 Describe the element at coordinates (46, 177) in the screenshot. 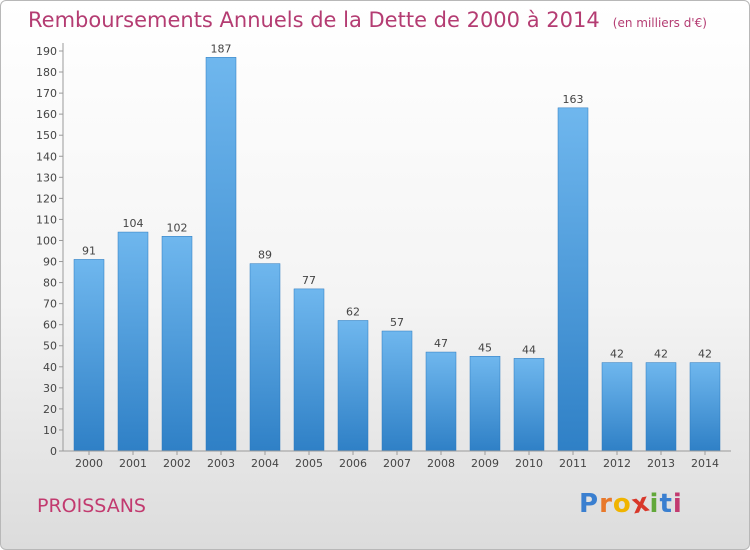

I see `y-tick-label: 130` at that location.